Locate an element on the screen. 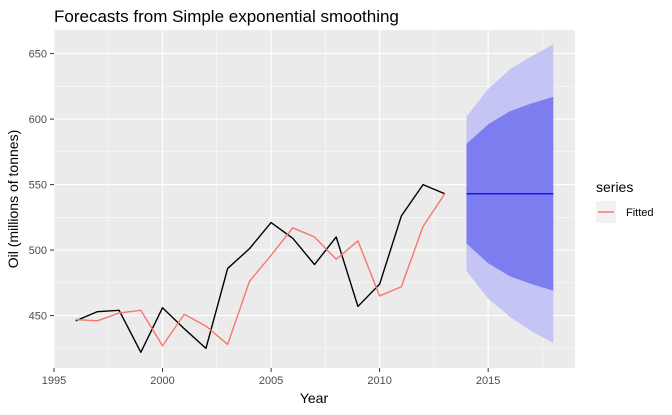 The height and width of the screenshot is (415, 672). legend-label-fitted: Fitted is located at coordinates (640, 213).